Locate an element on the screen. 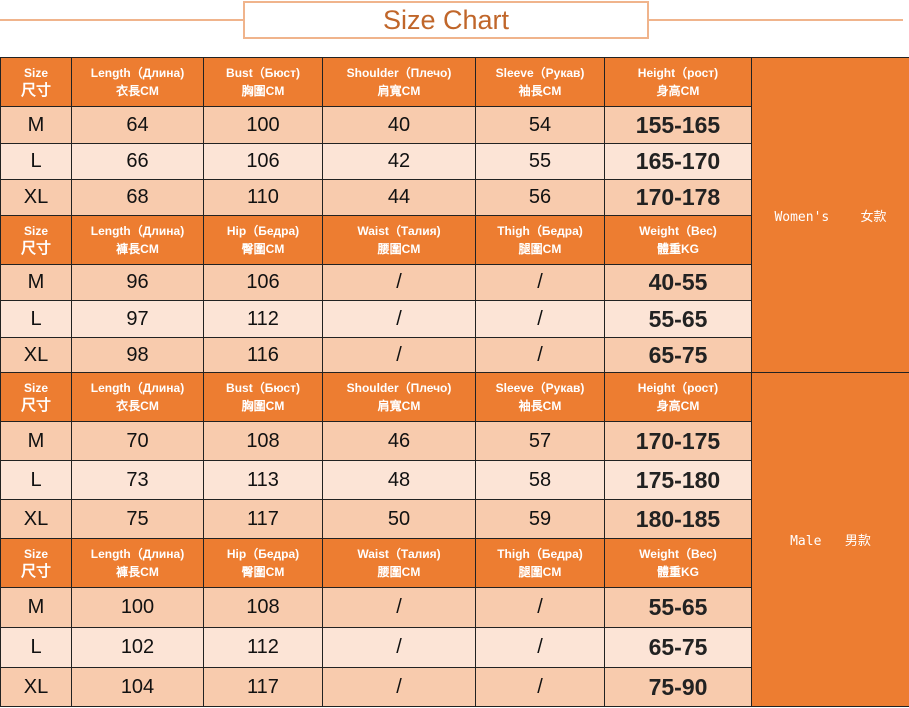 This screenshot has height=708, width=909. value-cell: 40 is located at coordinates (399, 125).